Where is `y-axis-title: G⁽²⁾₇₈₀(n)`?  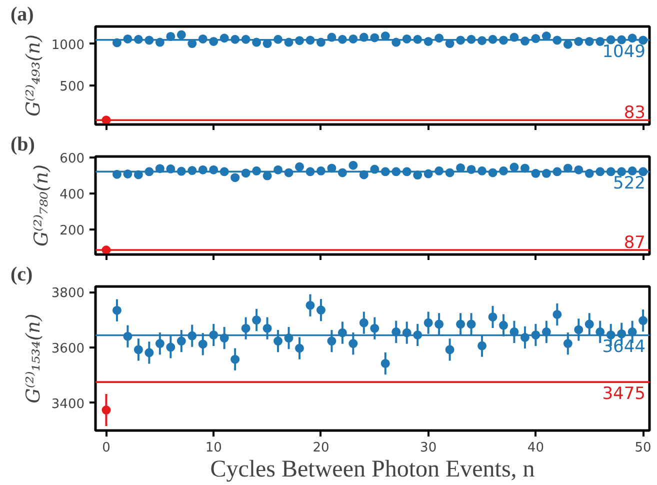
y-axis-title: G⁽²⁾₇₈₀(n) is located at coordinates (41, 205).